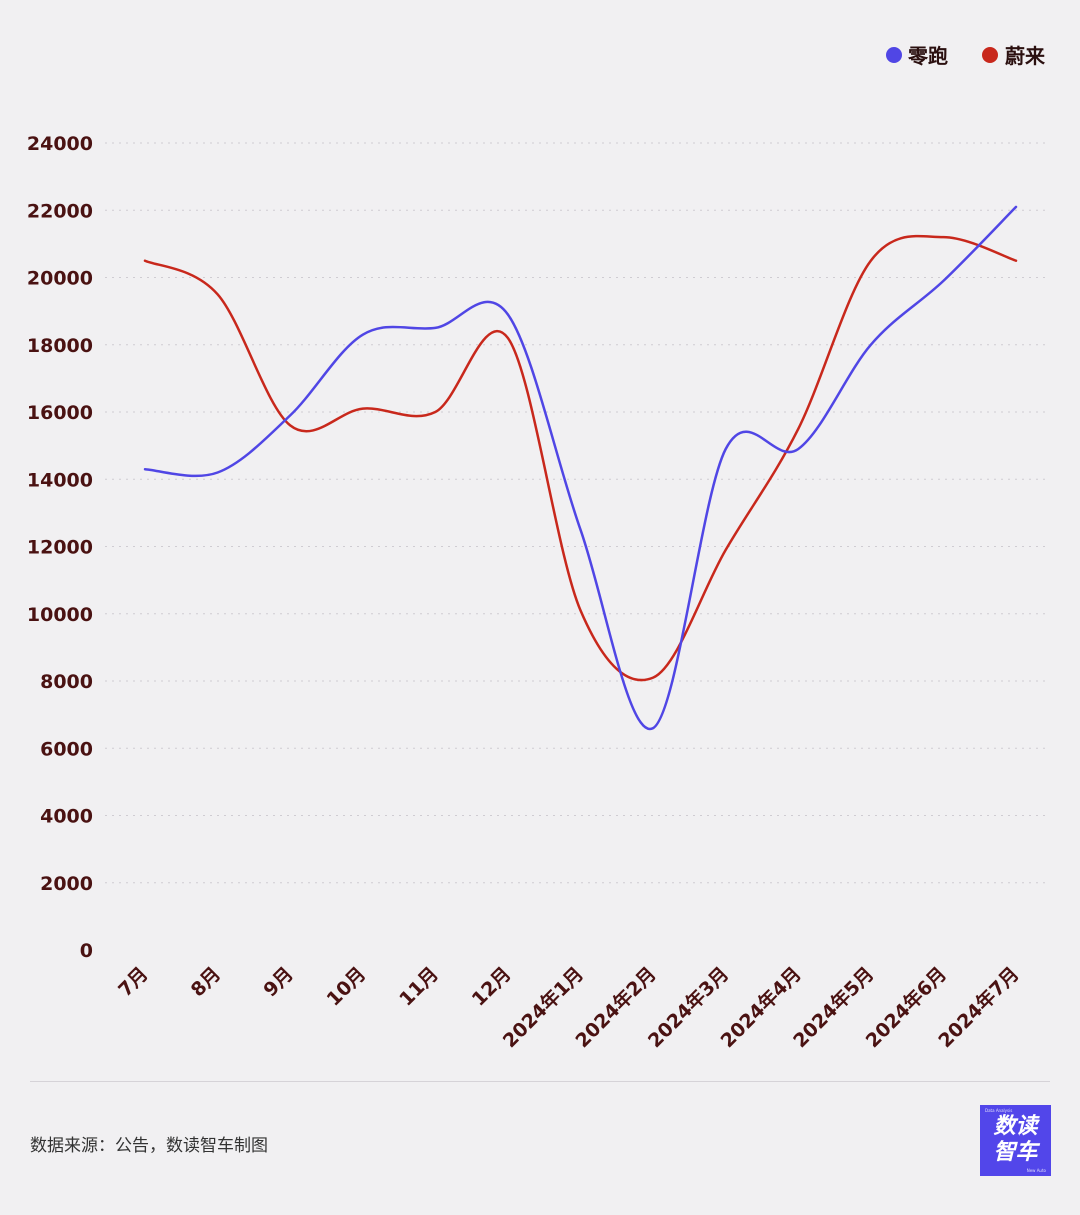 This screenshot has width=1080, height=1215. I want to click on x-tick-label: 7月, so click(133, 982).